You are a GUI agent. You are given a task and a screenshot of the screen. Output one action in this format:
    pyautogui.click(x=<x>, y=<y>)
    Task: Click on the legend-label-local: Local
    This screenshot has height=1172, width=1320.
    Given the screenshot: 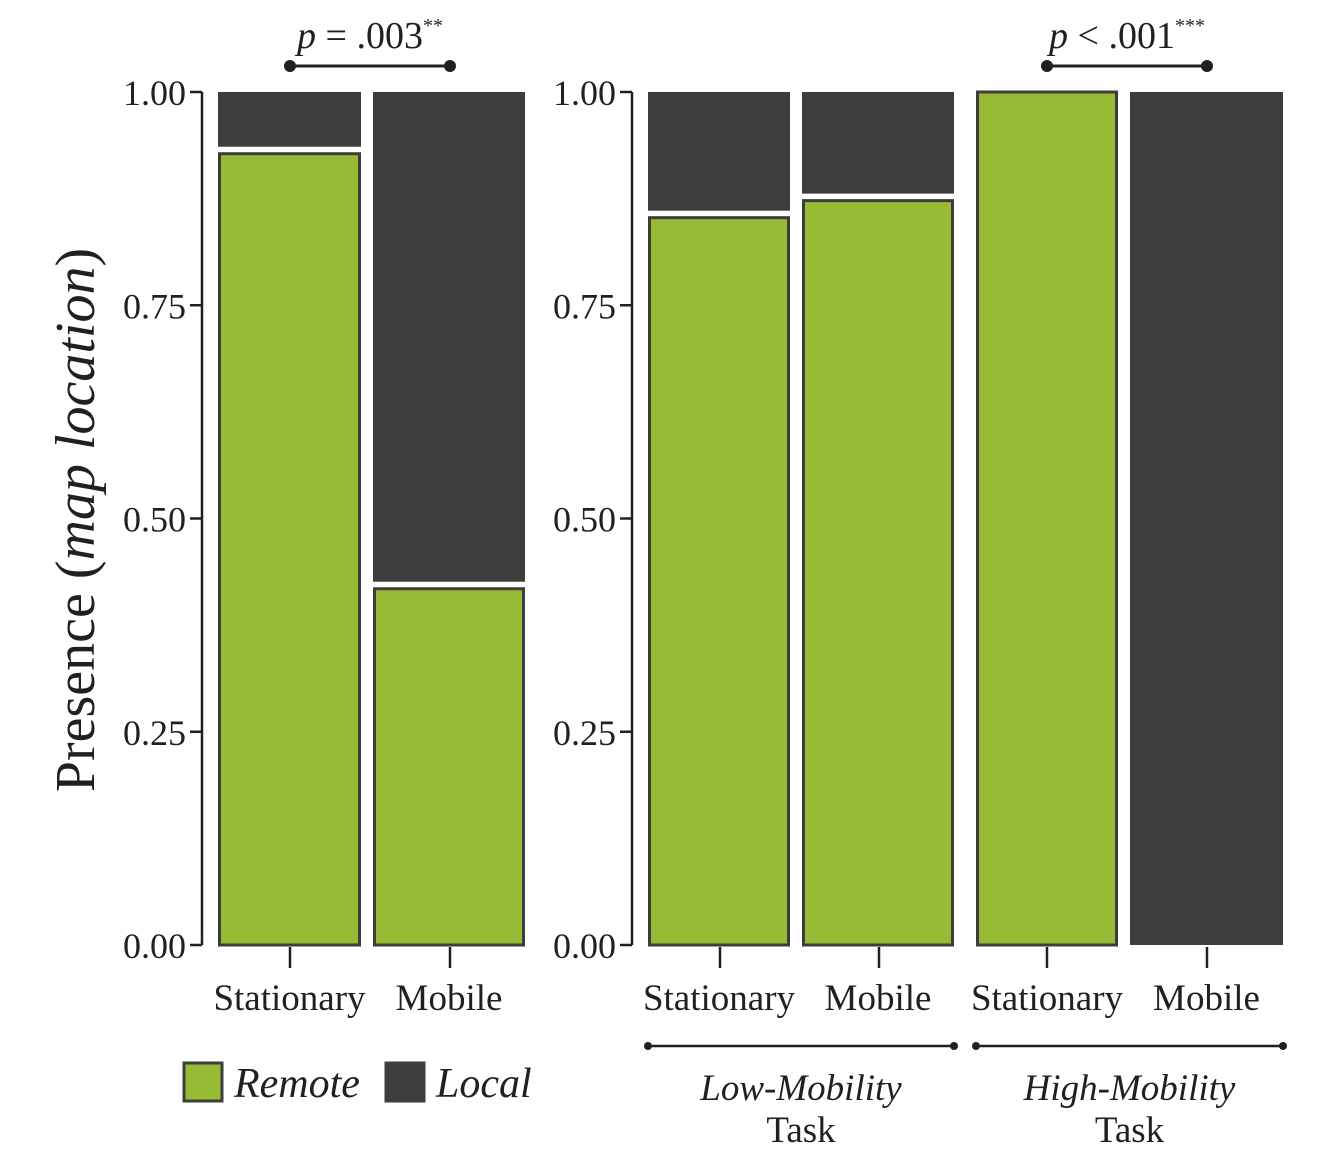 What is the action you would take?
    pyautogui.click(x=483, y=1084)
    